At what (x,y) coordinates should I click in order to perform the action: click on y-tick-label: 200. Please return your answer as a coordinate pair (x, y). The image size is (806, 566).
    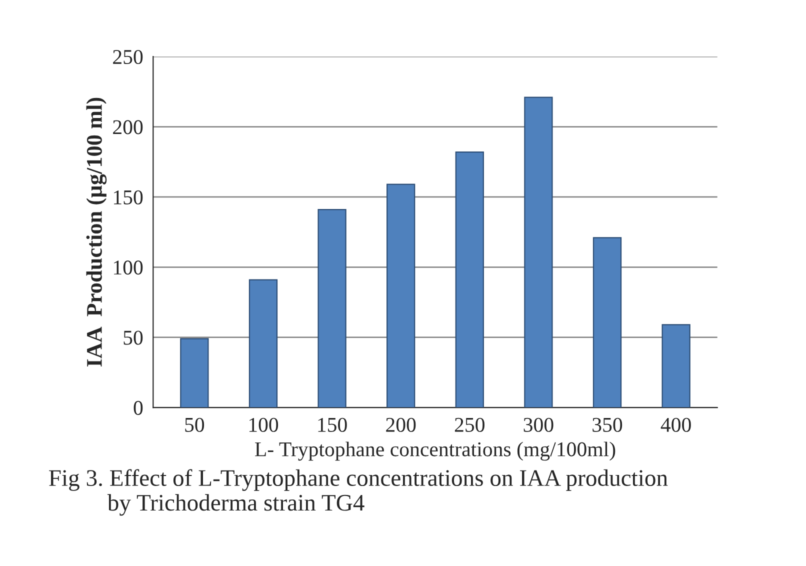
    Looking at the image, I should click on (128, 127).